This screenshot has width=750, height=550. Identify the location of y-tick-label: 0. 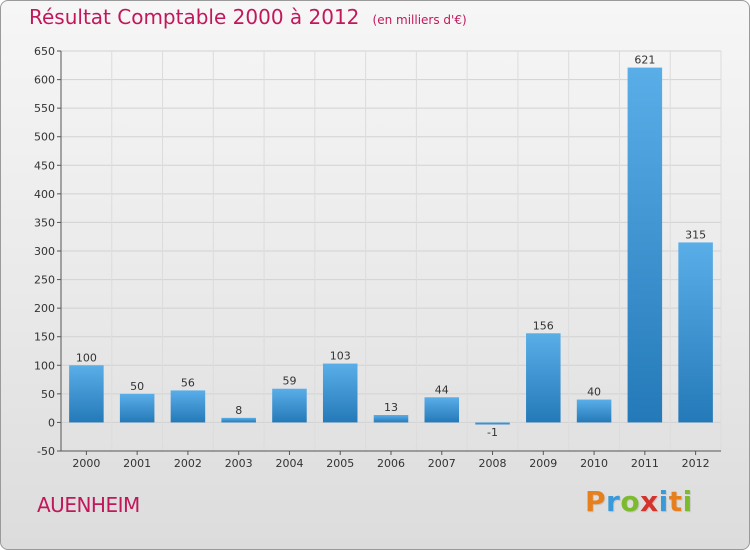
(51, 422).